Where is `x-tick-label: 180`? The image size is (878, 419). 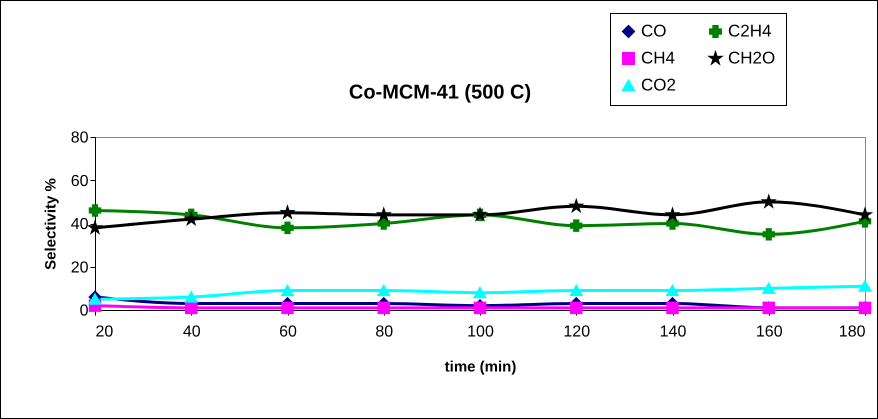
x-tick-label: 180 is located at coordinates (852, 332).